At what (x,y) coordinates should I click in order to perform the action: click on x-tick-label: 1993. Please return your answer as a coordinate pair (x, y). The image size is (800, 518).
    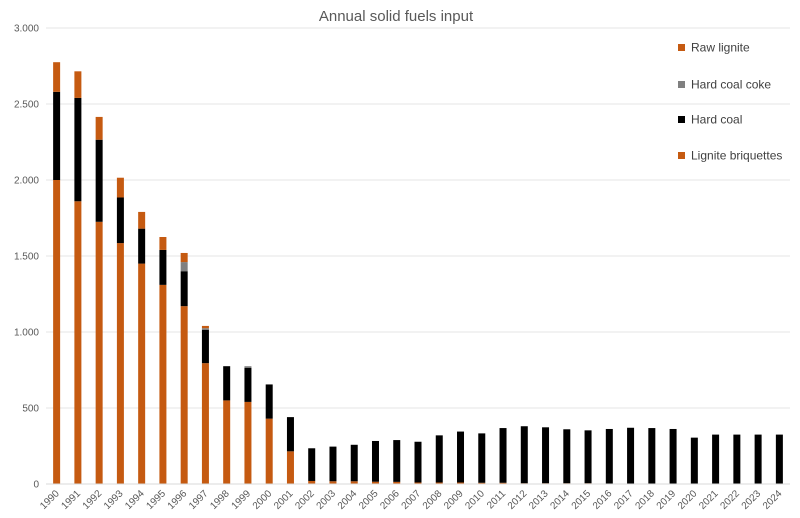
    Looking at the image, I should click on (114, 500).